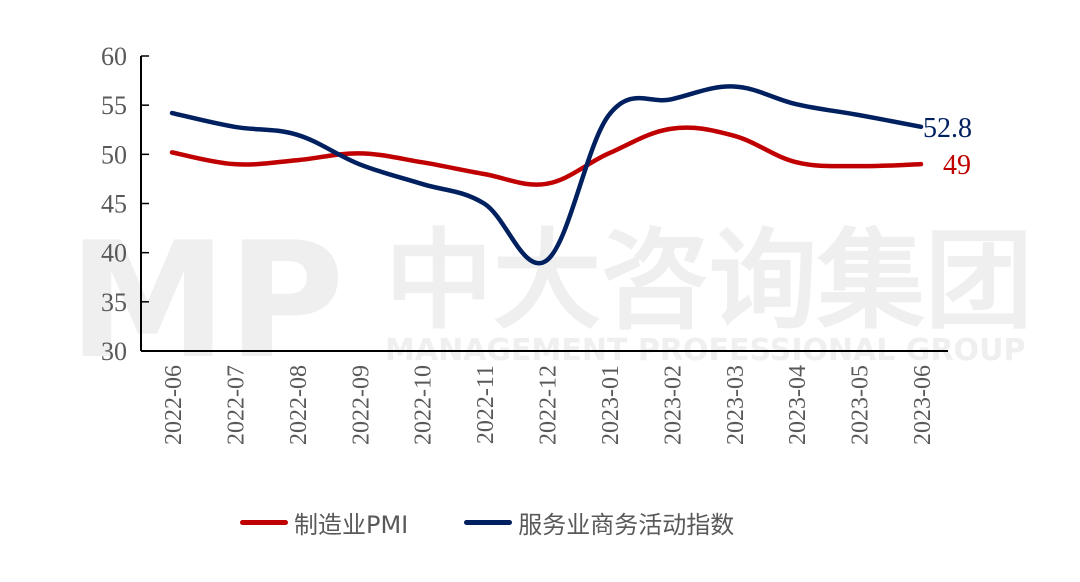  Describe the element at coordinates (114, 302) in the screenshot. I see `y-tick-label: 35` at that location.